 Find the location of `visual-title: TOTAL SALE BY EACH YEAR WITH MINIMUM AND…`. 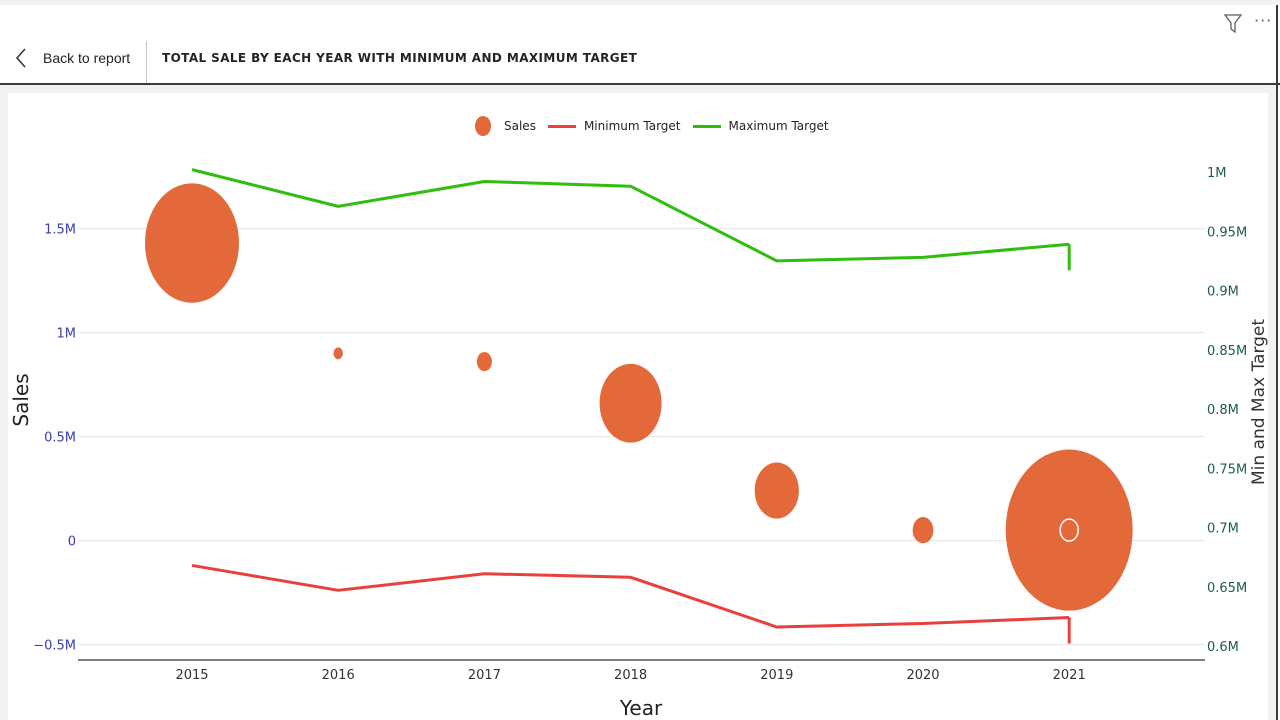

visual-title: TOTAL SALE BY EACH YEAR WITH MINIMUM AND… is located at coordinates (400, 58).